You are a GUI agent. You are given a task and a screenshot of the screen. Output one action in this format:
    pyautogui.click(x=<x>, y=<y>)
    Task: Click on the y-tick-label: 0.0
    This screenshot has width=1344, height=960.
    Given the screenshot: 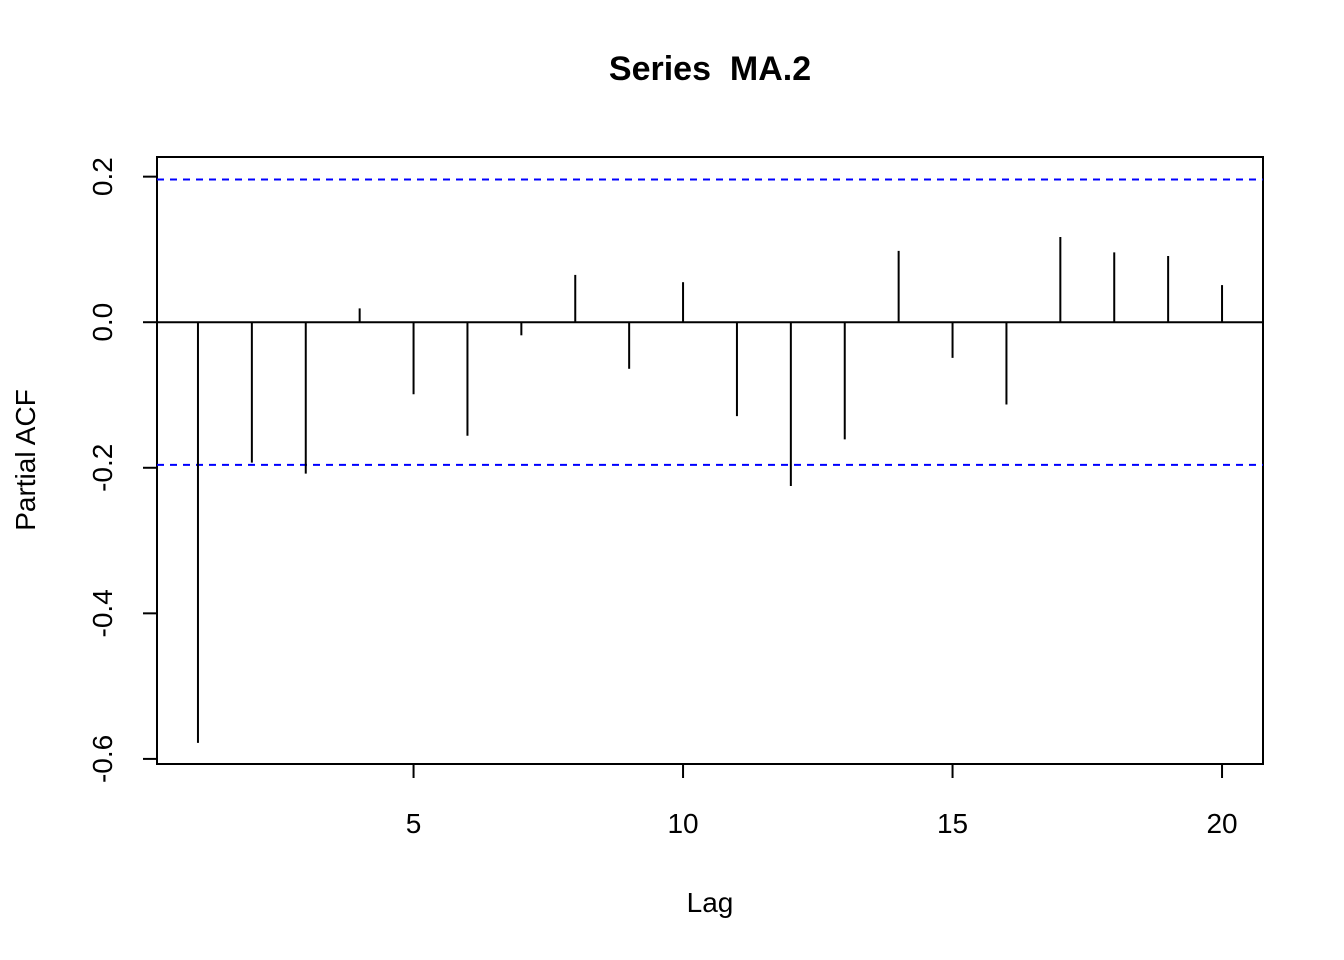 What is the action you would take?
    pyautogui.click(x=102, y=322)
    